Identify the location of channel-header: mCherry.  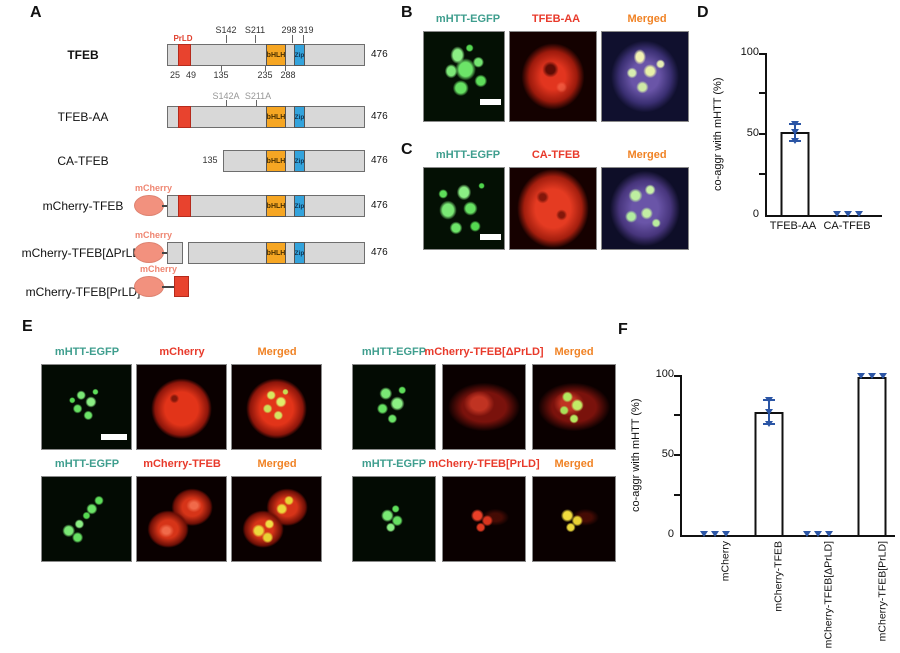
(182, 352).